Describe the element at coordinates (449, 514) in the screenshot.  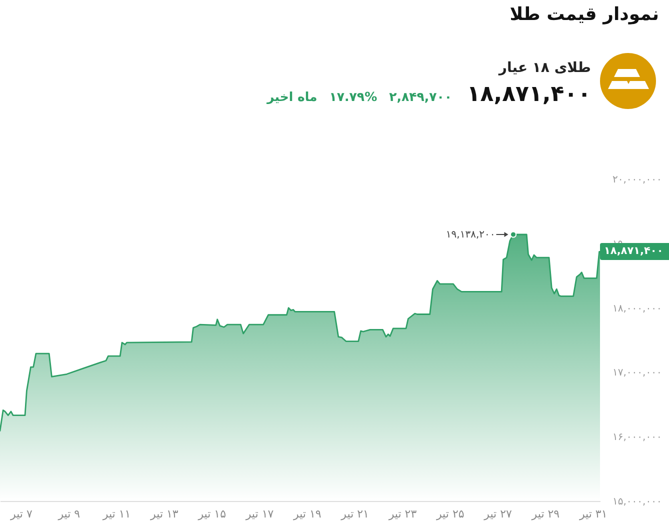
I see `x-tick-label: ۲۵ تیر` at that location.